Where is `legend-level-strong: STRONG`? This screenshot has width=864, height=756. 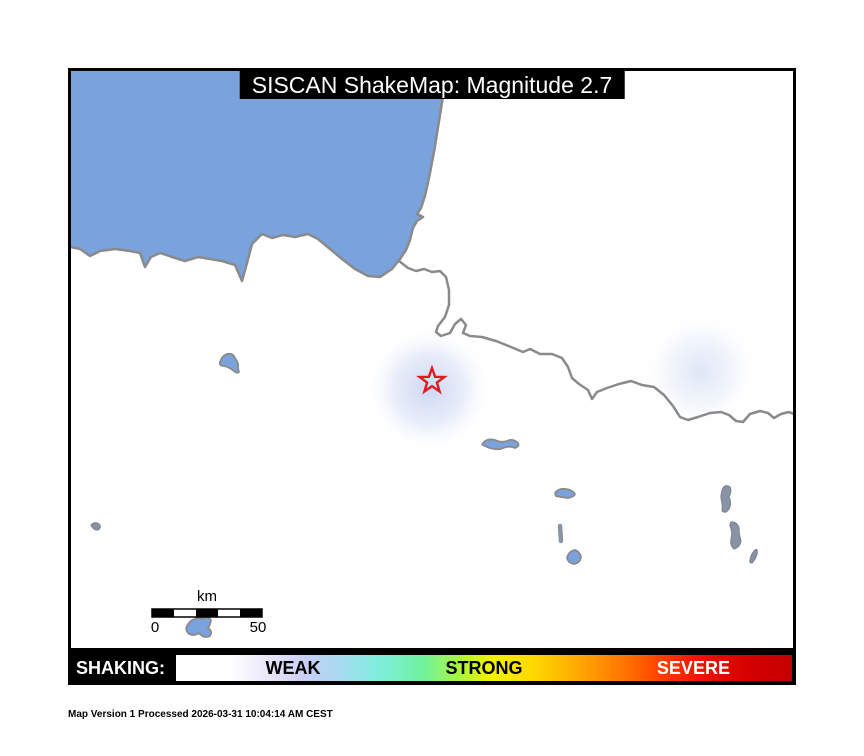
legend-level-strong: STRONG is located at coordinates (484, 668).